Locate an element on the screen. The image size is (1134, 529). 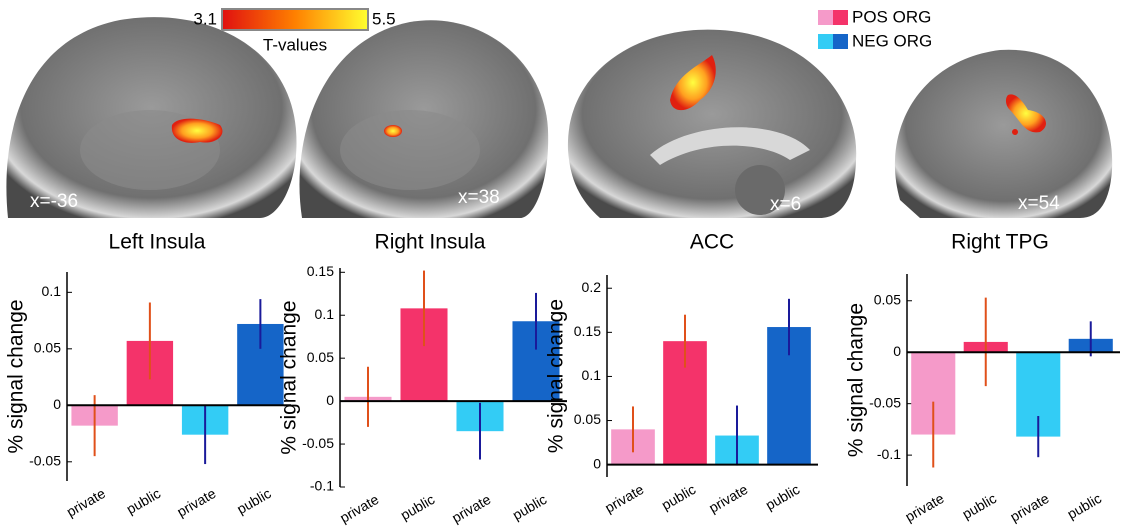
y-tick-label: 0.2 is located at coordinates (592, 287).